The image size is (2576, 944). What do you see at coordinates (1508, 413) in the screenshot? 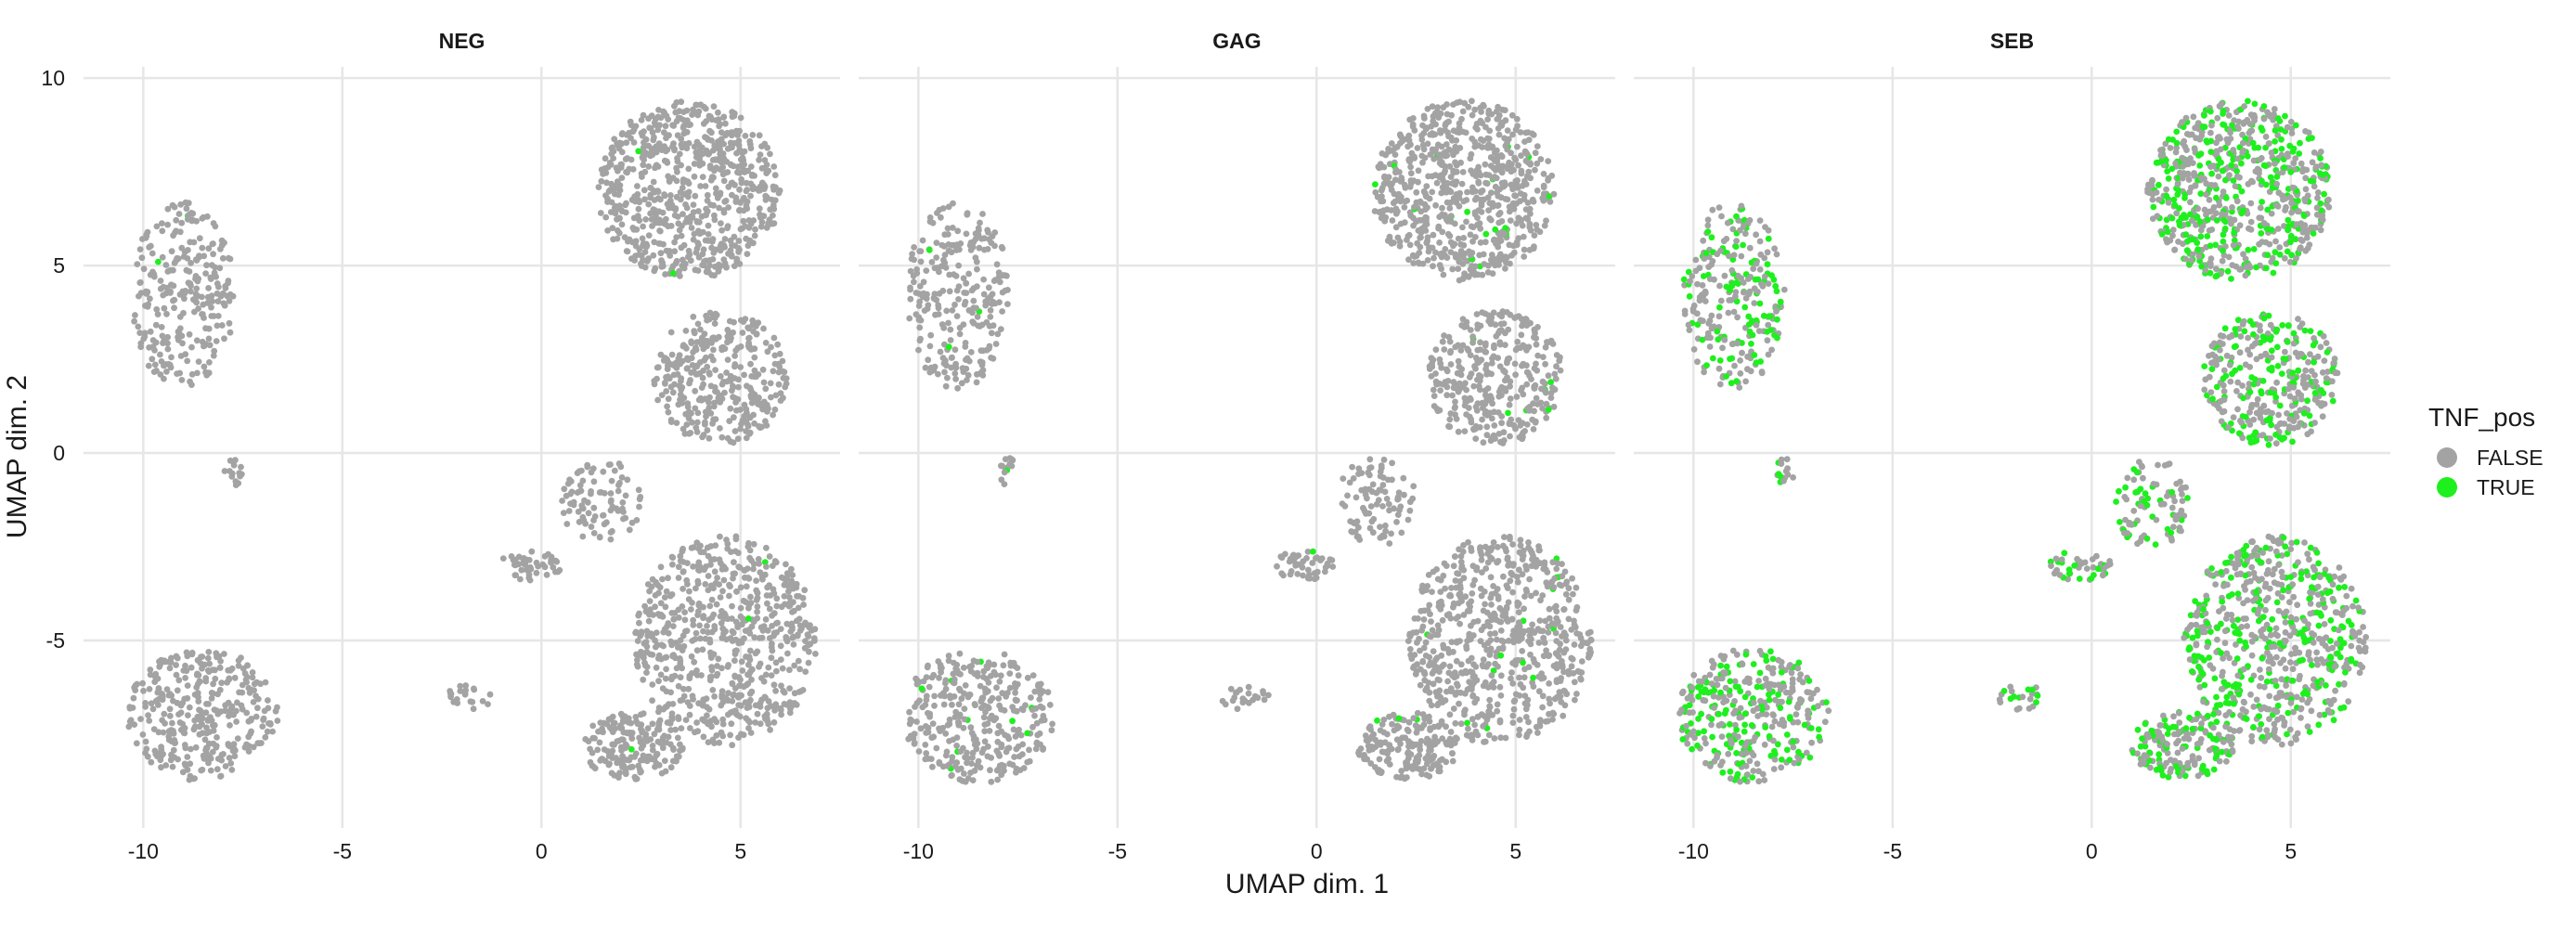
I see `point-true` at bounding box center [1508, 413].